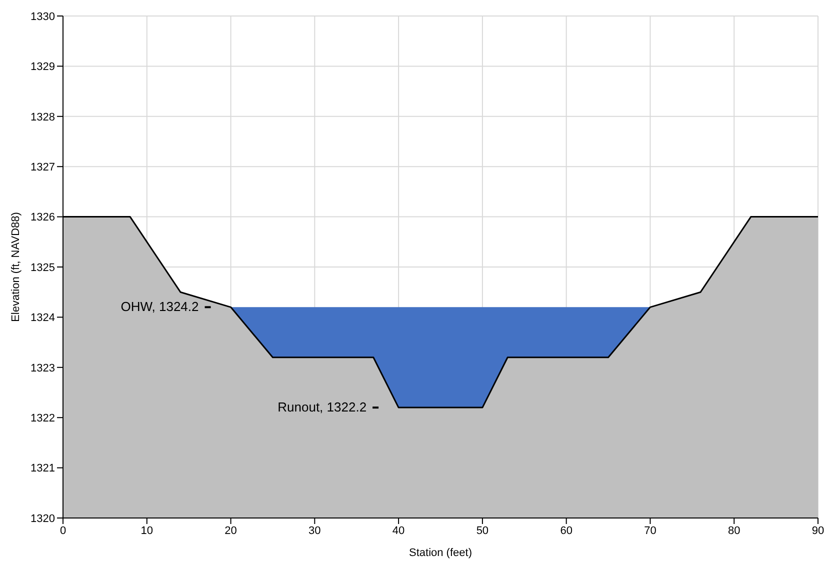 This screenshot has height=563, width=824. What do you see at coordinates (230, 530) in the screenshot?
I see `x-tick-label: 20` at bounding box center [230, 530].